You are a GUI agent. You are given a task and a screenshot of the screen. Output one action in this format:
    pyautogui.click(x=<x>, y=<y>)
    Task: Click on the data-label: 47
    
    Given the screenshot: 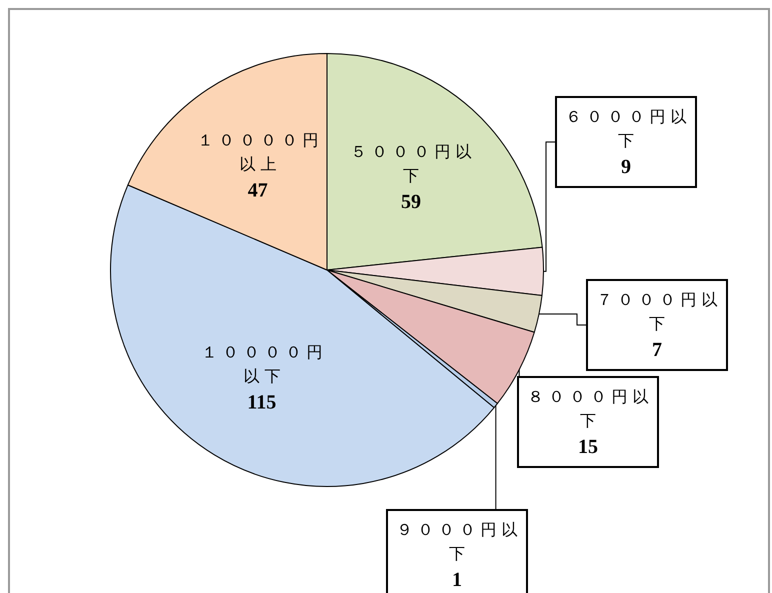 What is the action you would take?
    pyautogui.click(x=258, y=190)
    